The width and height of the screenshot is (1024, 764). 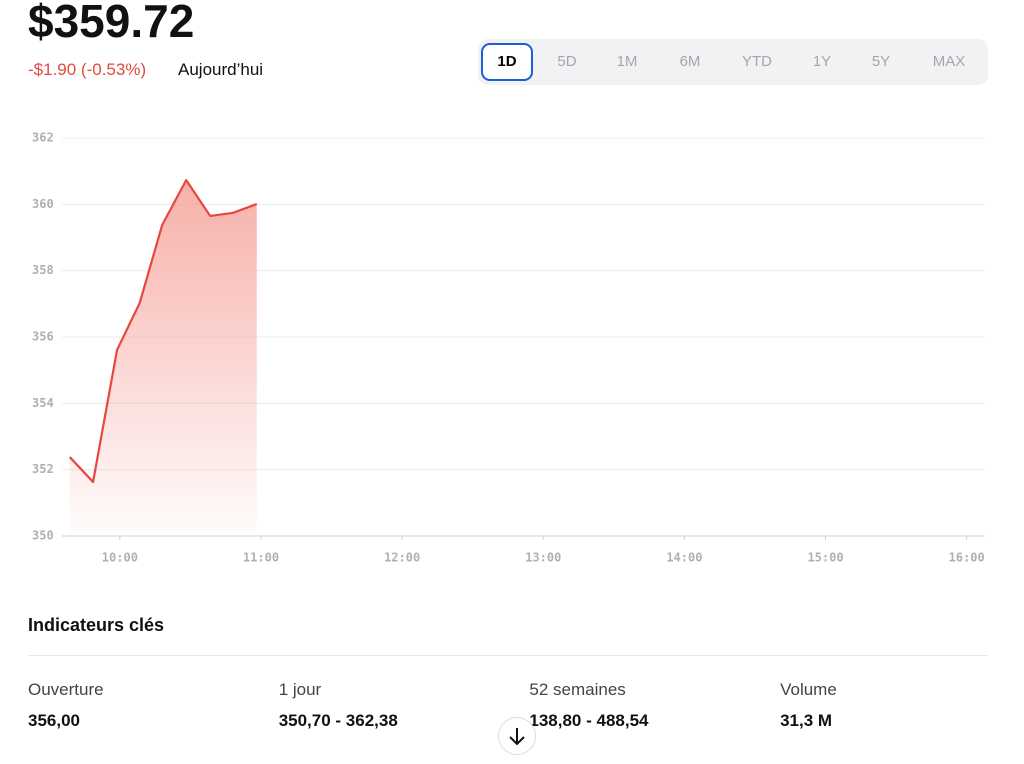 I want to click on y-tick-label: 350, so click(x=43, y=536).